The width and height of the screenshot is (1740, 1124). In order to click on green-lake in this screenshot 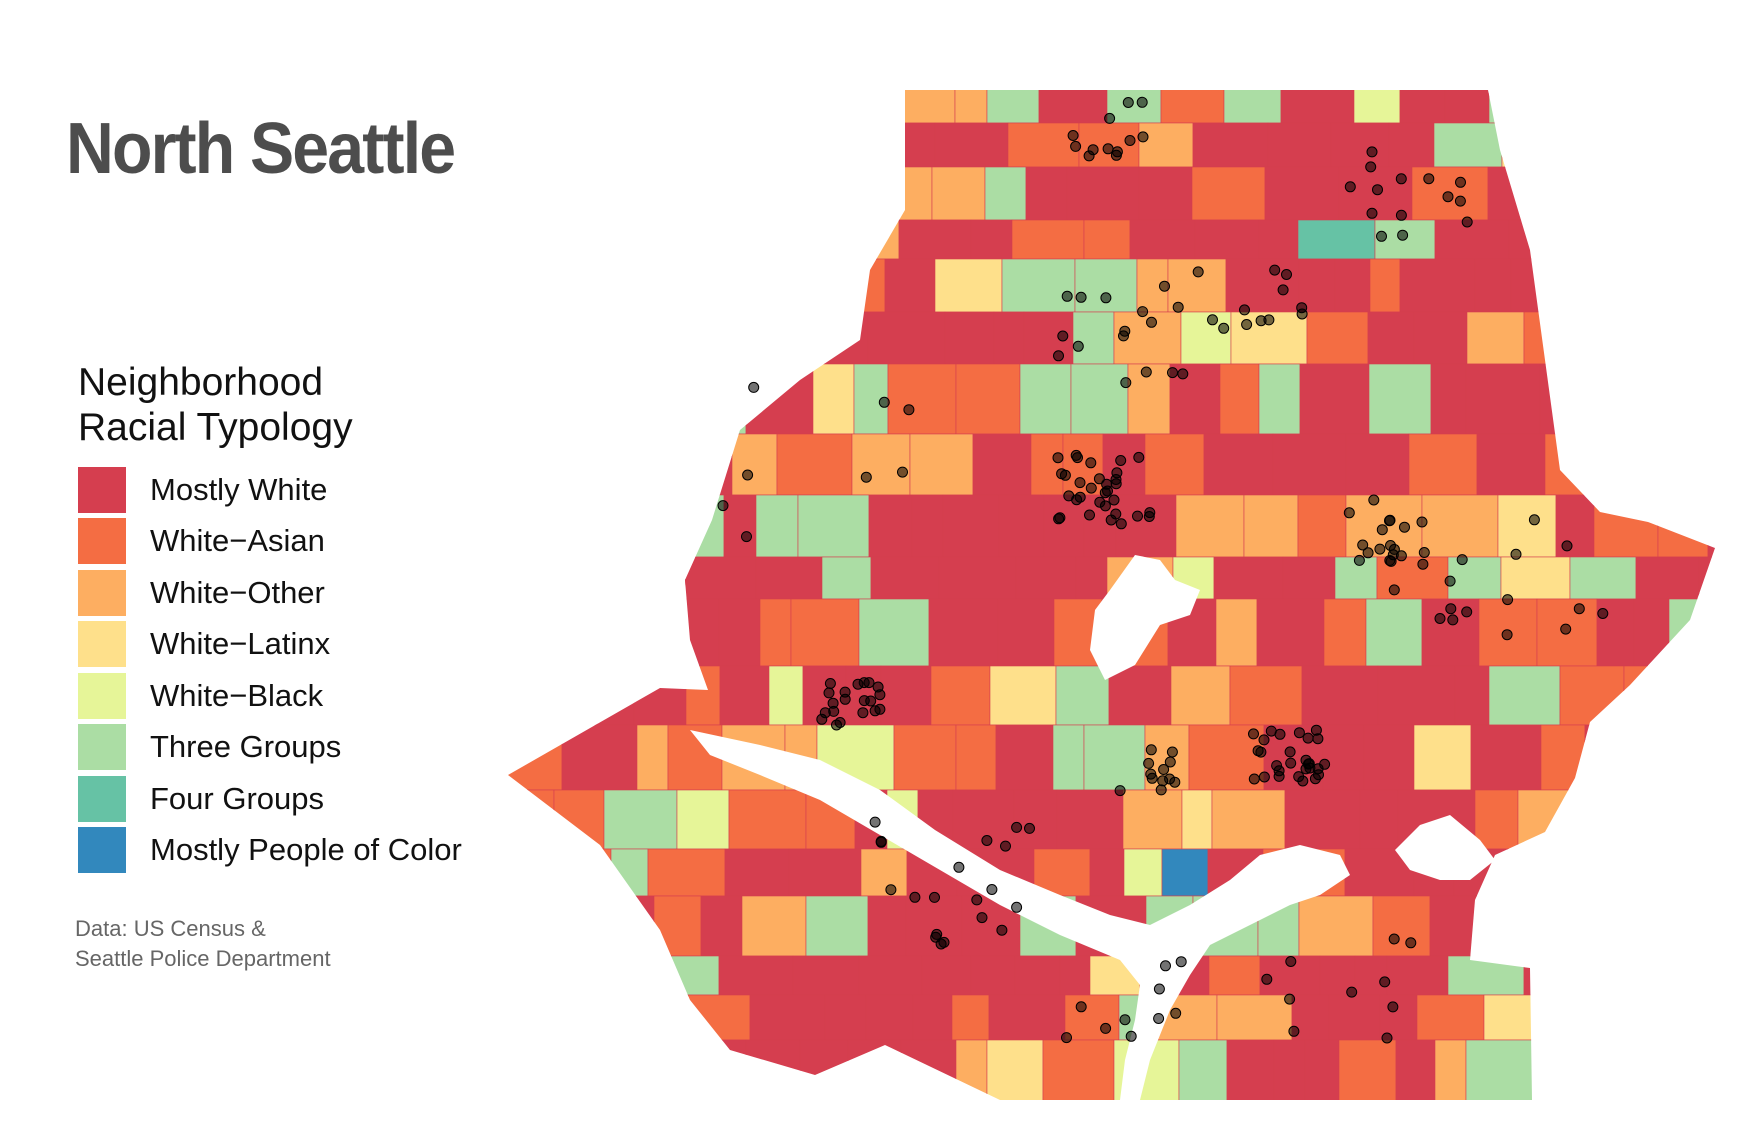, I will do `click(1145, 617)`.